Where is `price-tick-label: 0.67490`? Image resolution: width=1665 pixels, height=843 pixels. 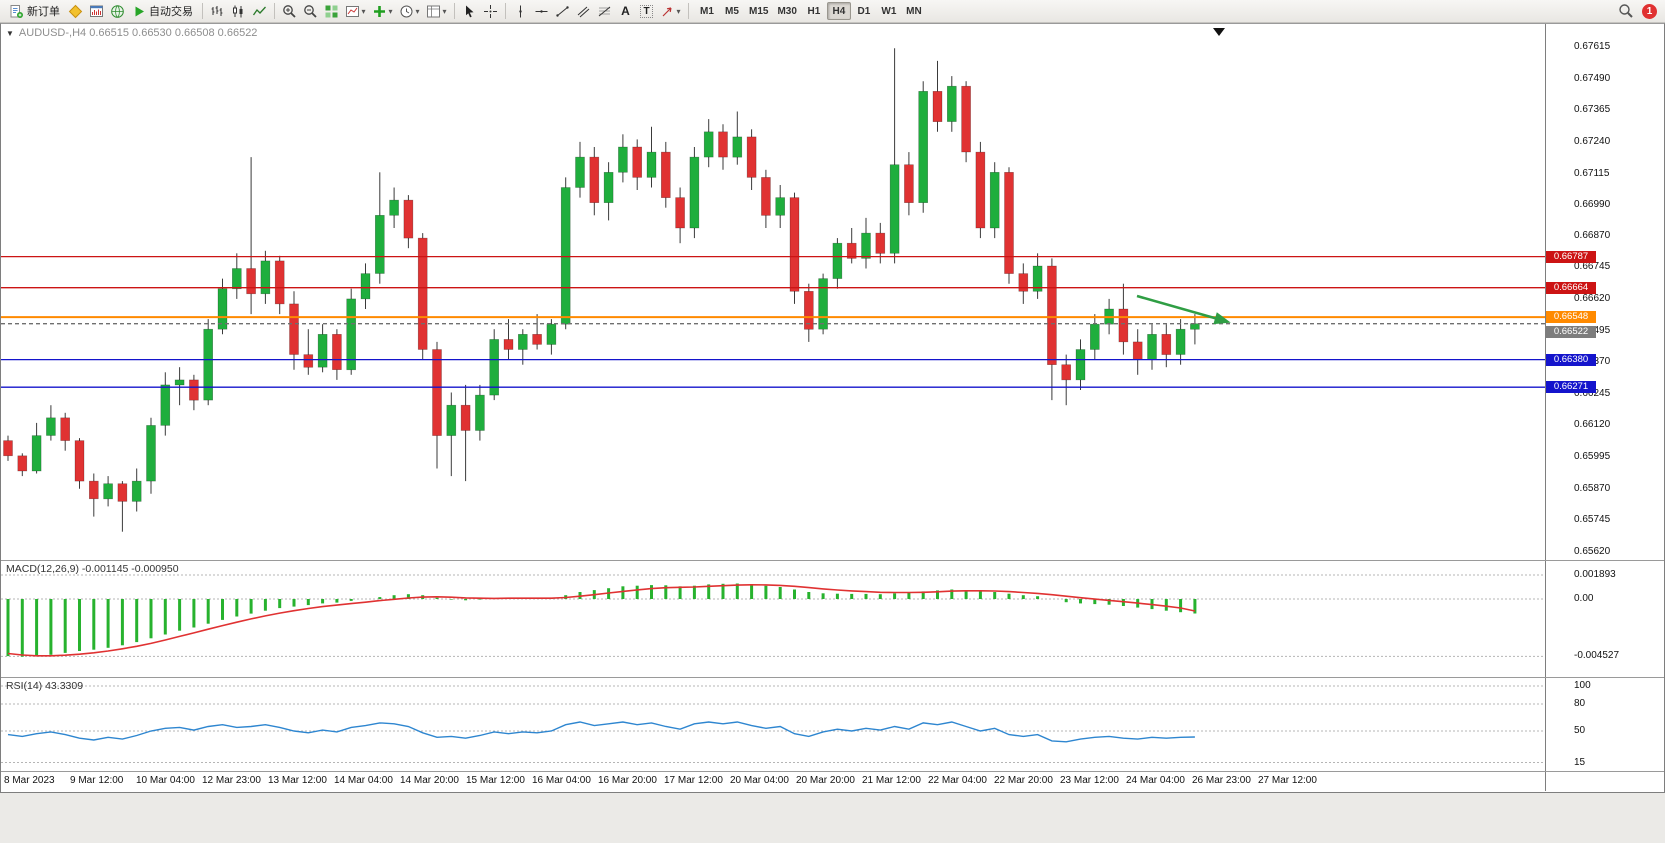
price-tick-label: 0.67490 is located at coordinates (1592, 78).